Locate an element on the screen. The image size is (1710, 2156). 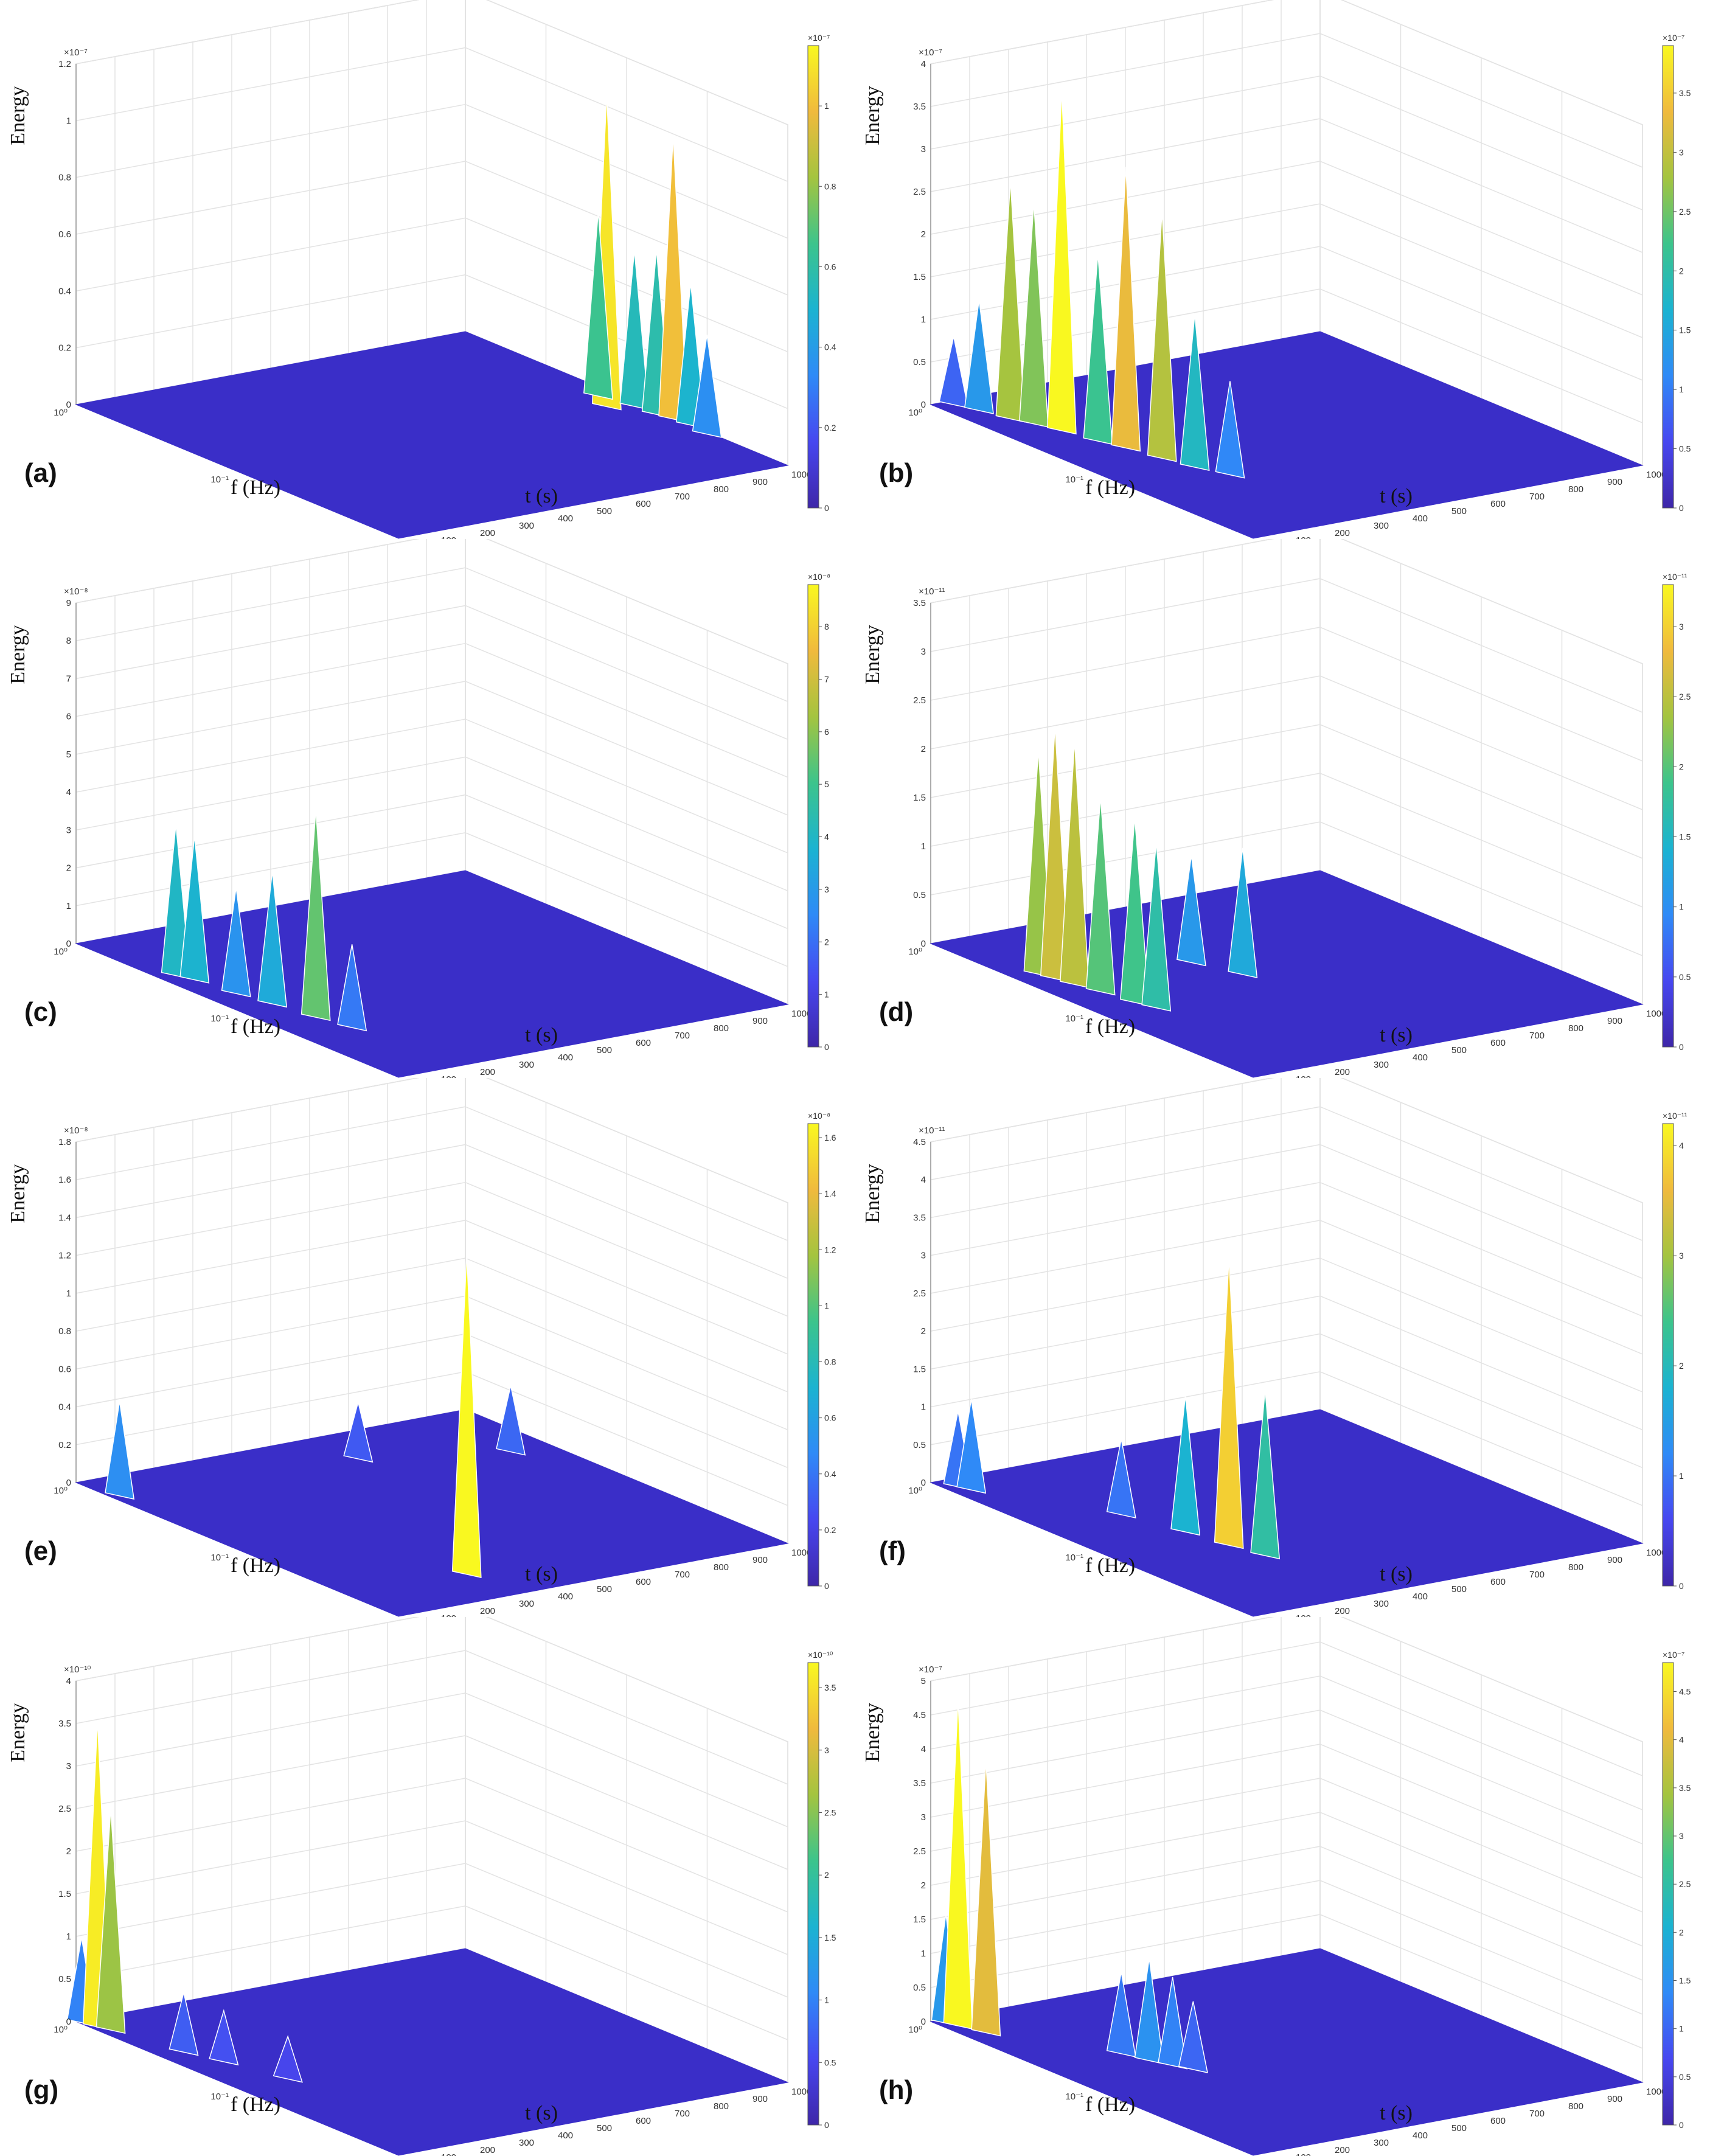
f-axis-label: f (Hz) is located at coordinates (256, 1565).